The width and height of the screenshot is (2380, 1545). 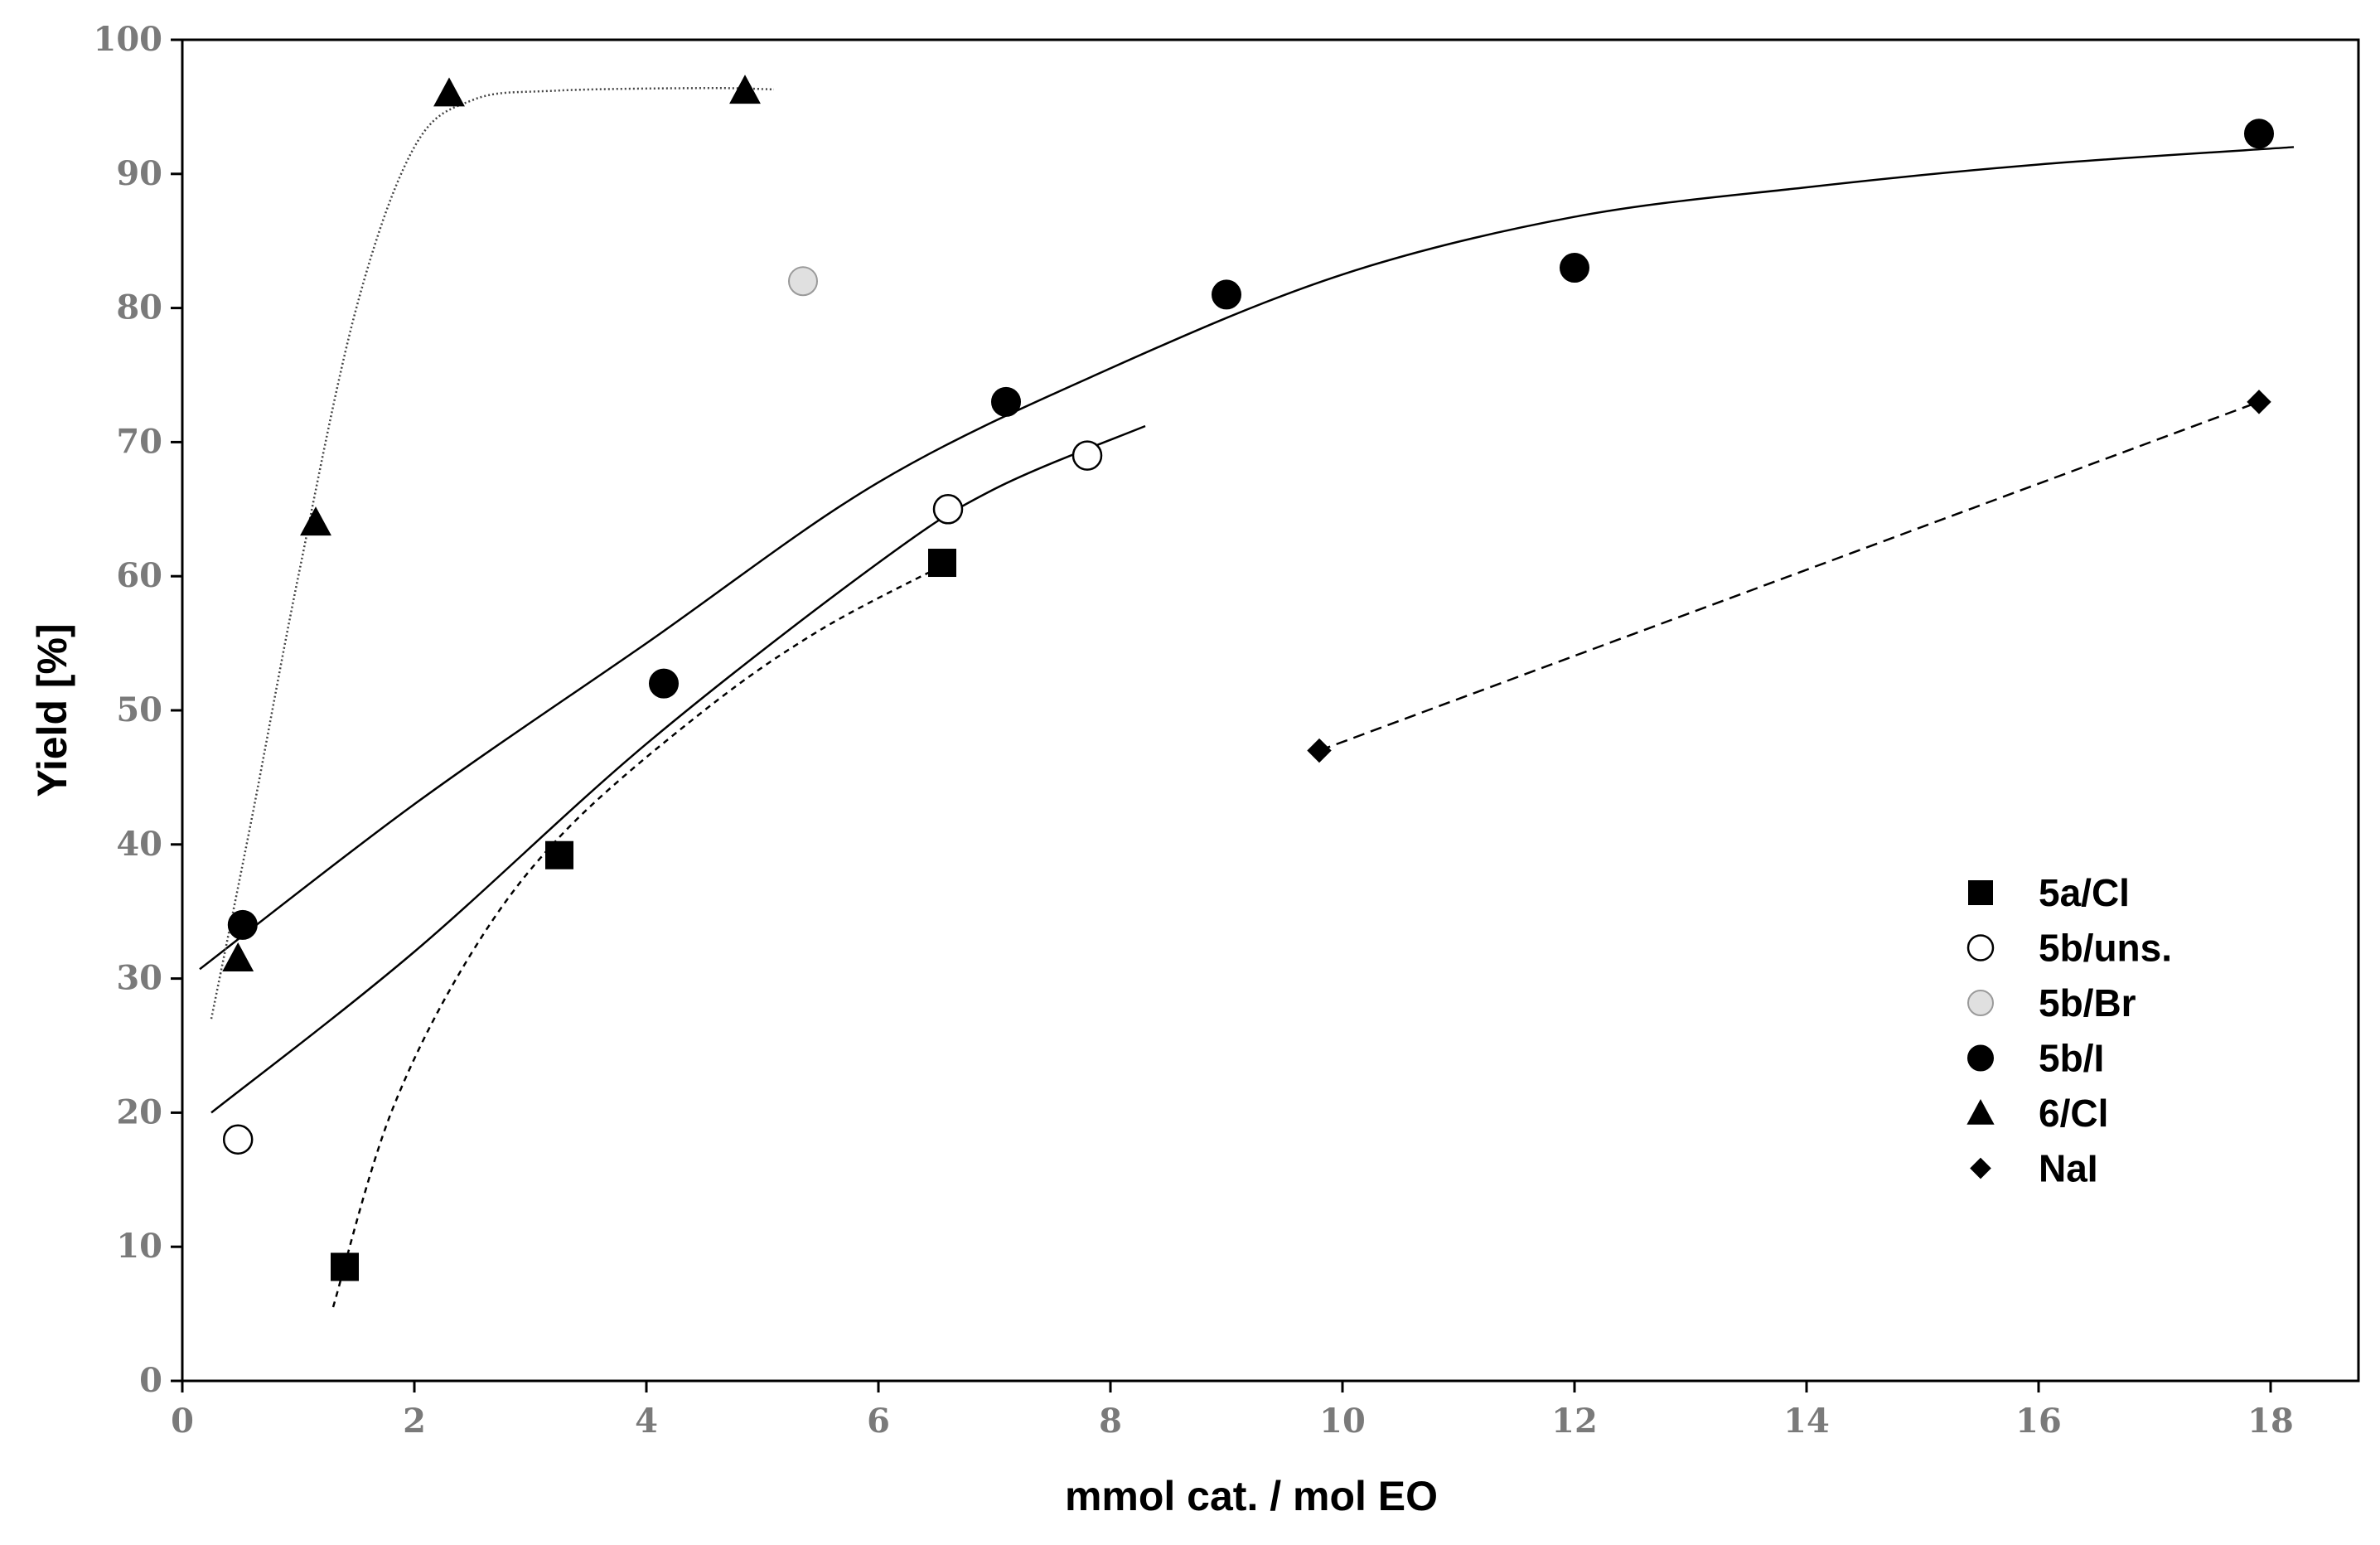 I want to click on y-tick-label: 30, so click(x=139, y=979).